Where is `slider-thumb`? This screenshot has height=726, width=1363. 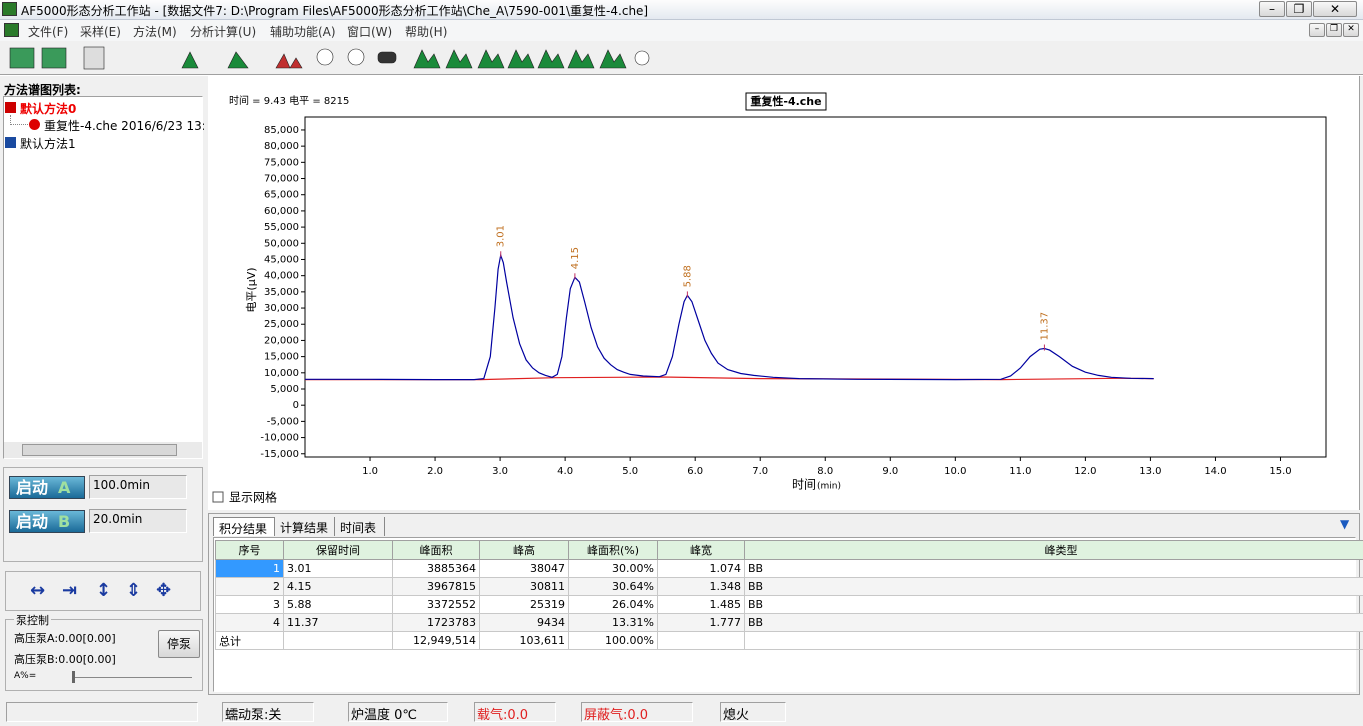
slider-thumb is located at coordinates (73, 677).